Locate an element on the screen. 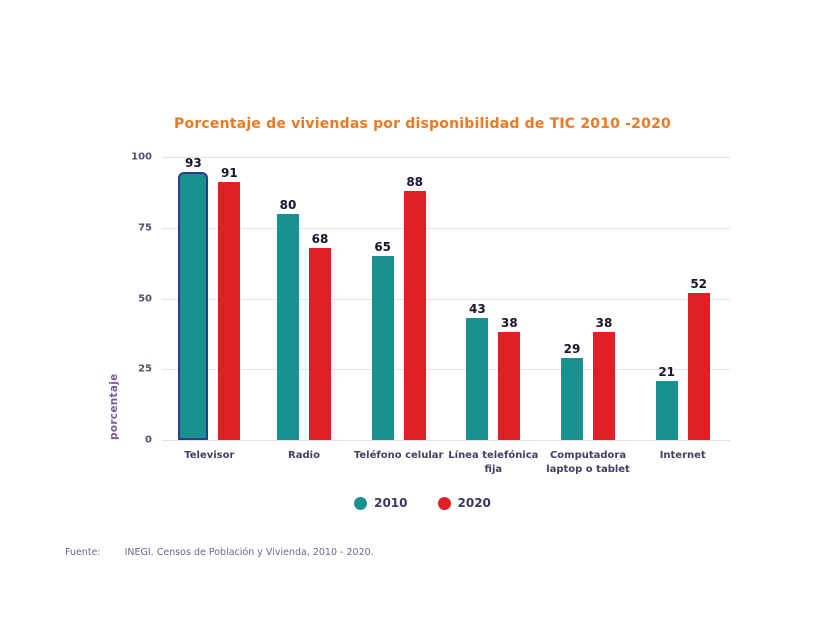 The width and height of the screenshot is (835, 620). chart-legend: 2010 2020 is located at coordinates (417, 503).